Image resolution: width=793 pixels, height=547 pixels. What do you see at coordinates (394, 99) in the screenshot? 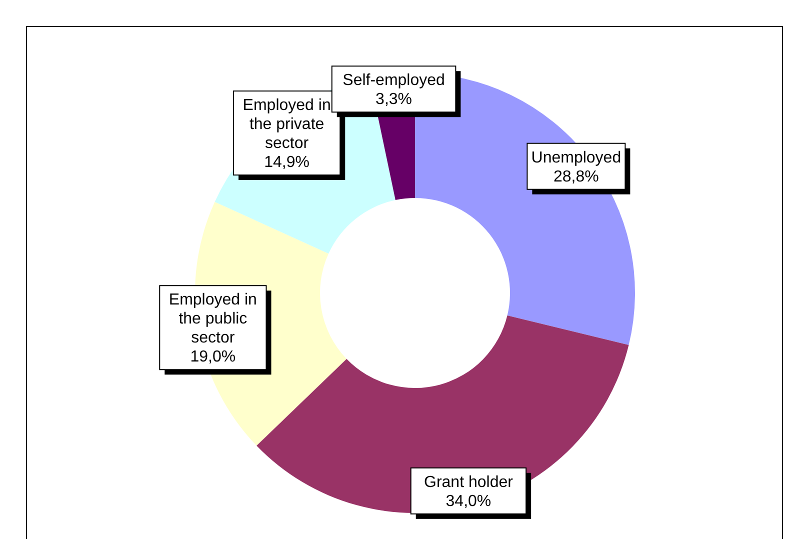
I see `data-label: 3,3%` at bounding box center [394, 99].